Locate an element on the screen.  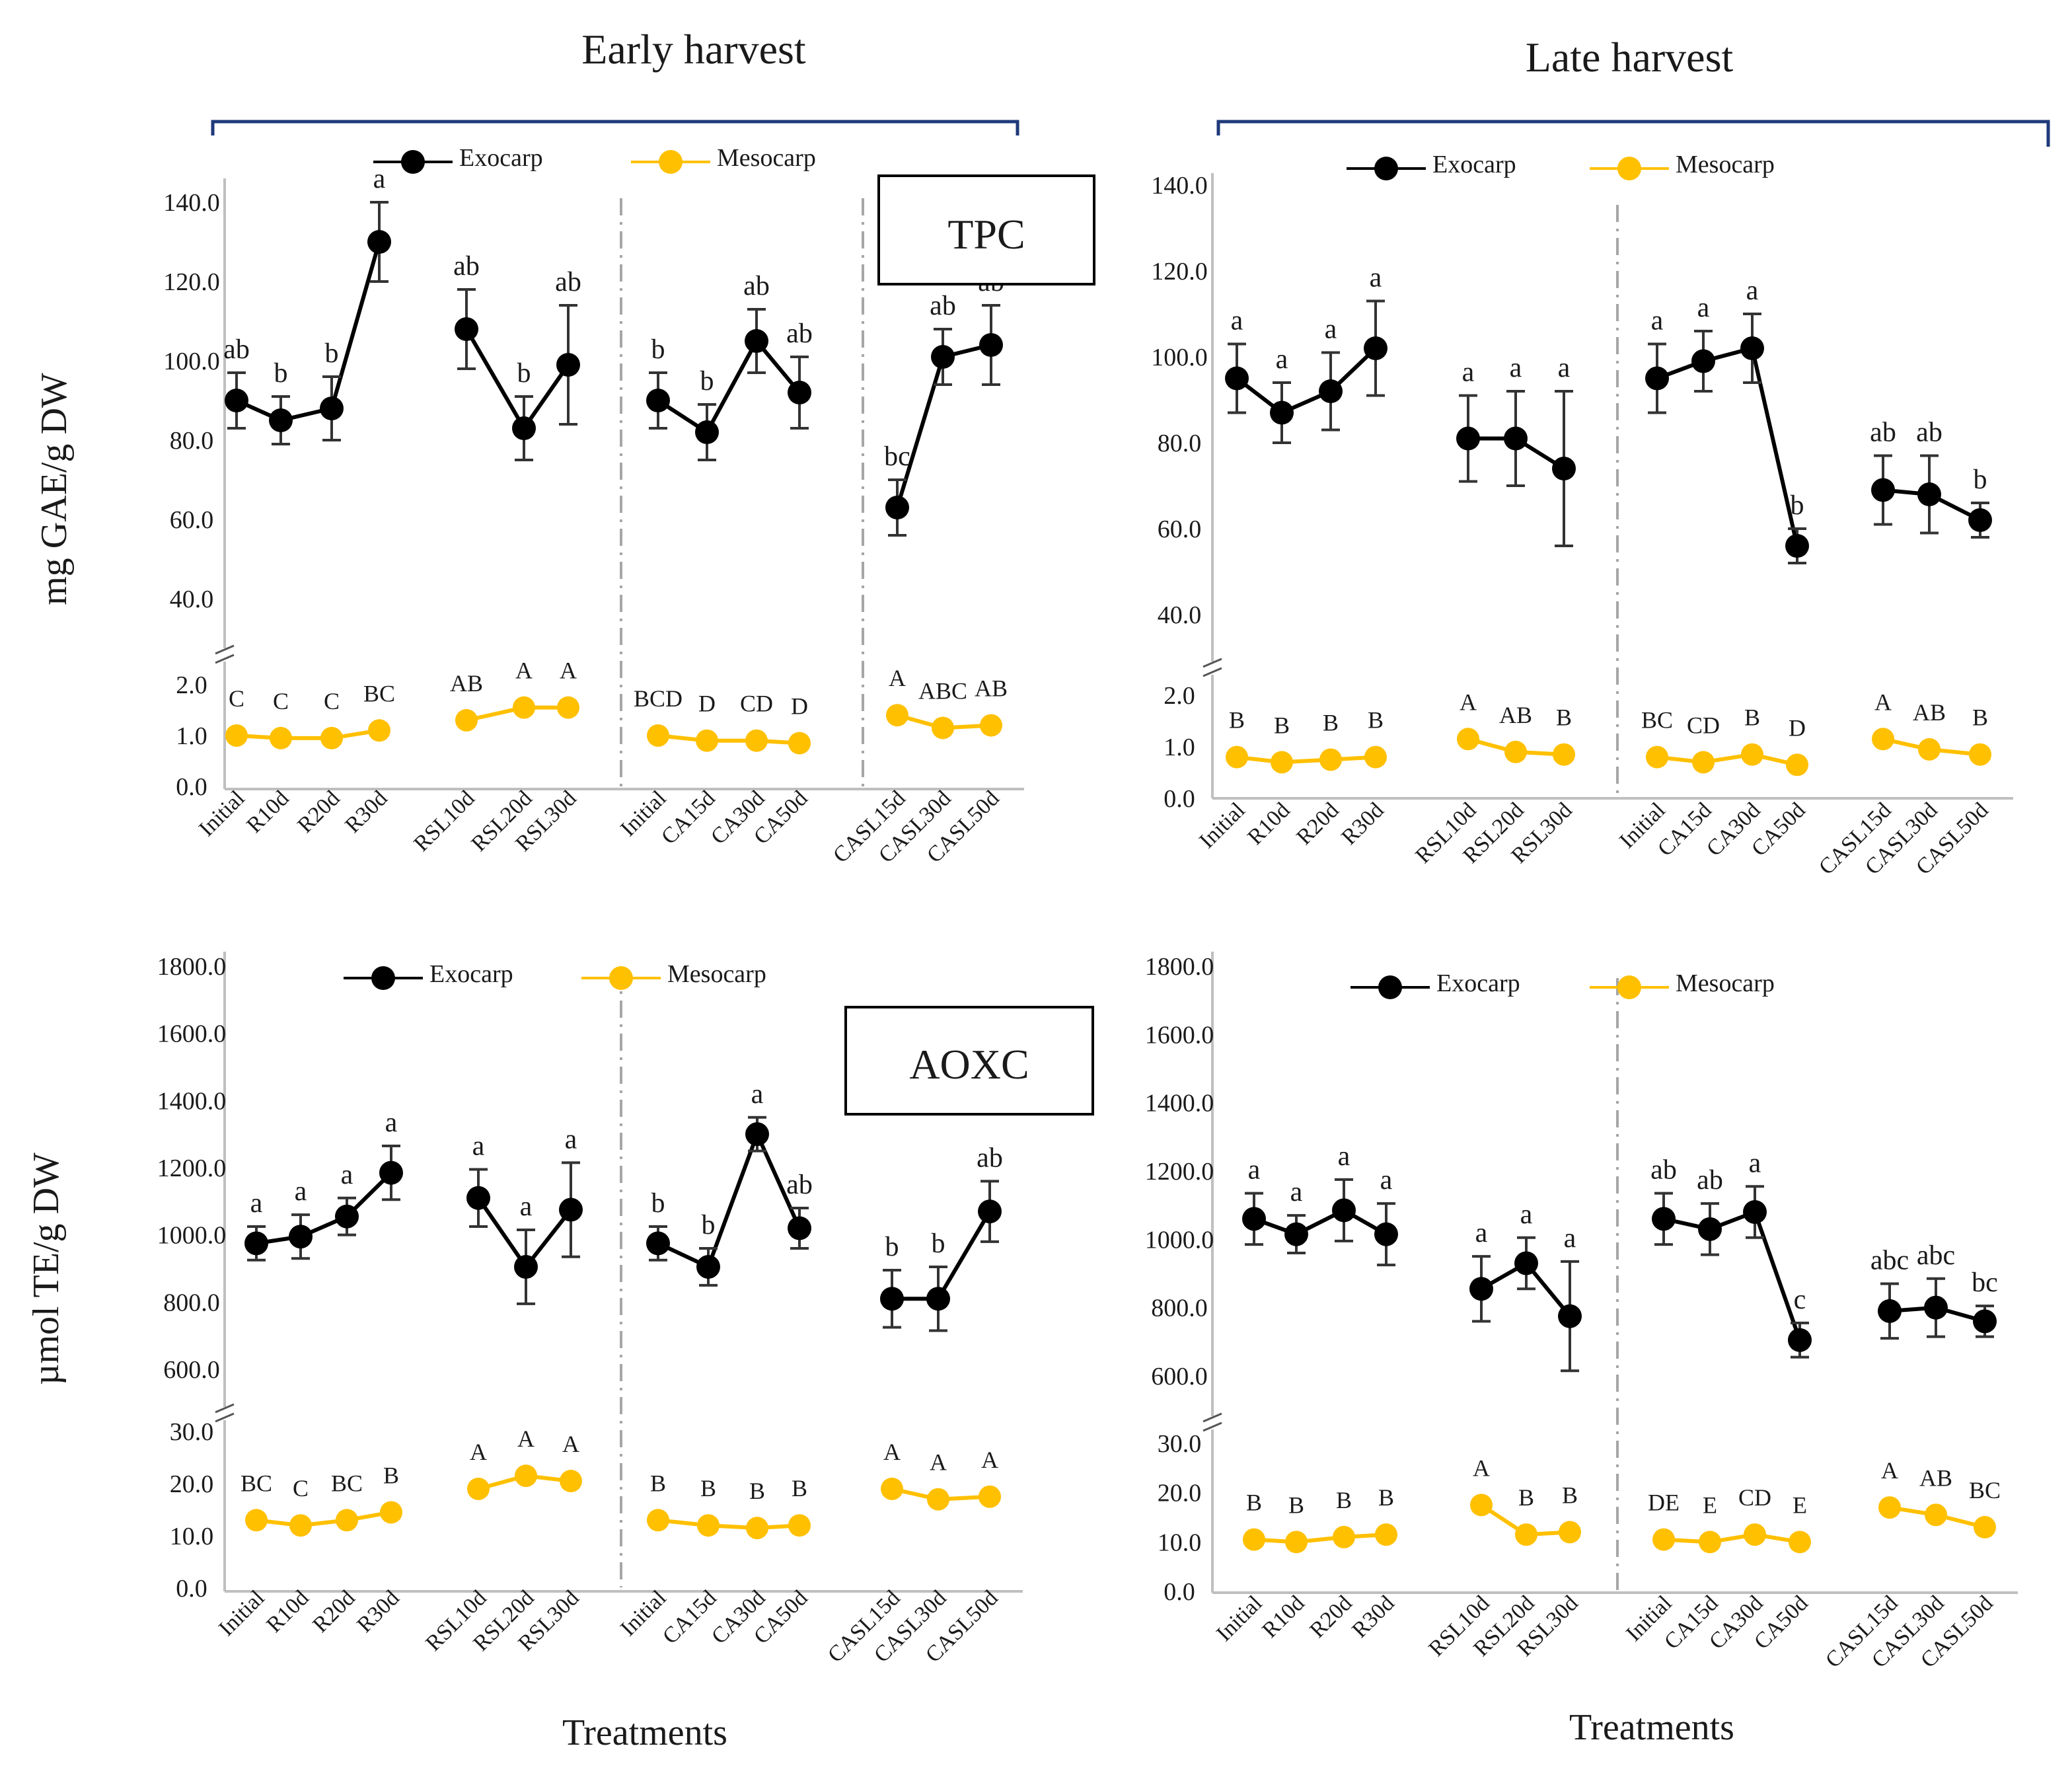
mesocarp-letter-label: BC is located at coordinates (1657, 720).